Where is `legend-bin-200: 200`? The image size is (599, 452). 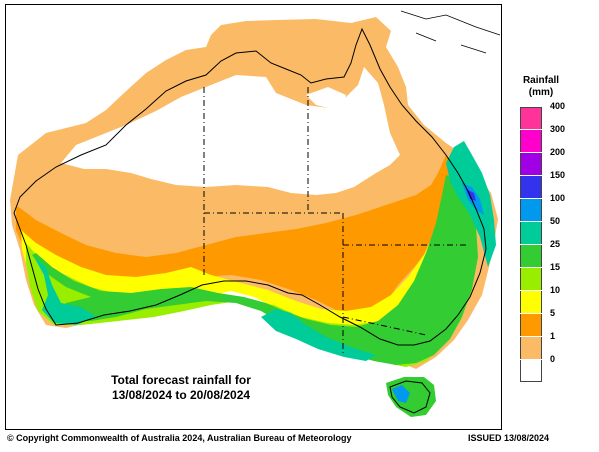
legend-bin-200: 200 is located at coordinates (559, 161).